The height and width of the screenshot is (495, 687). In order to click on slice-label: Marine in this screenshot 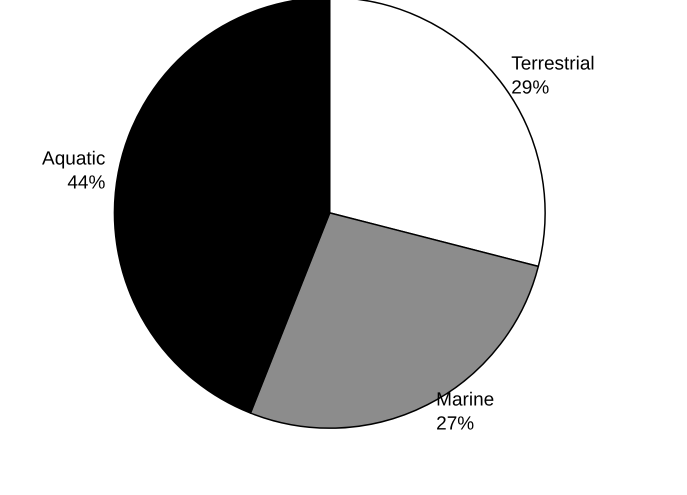, I will do `click(465, 399)`.